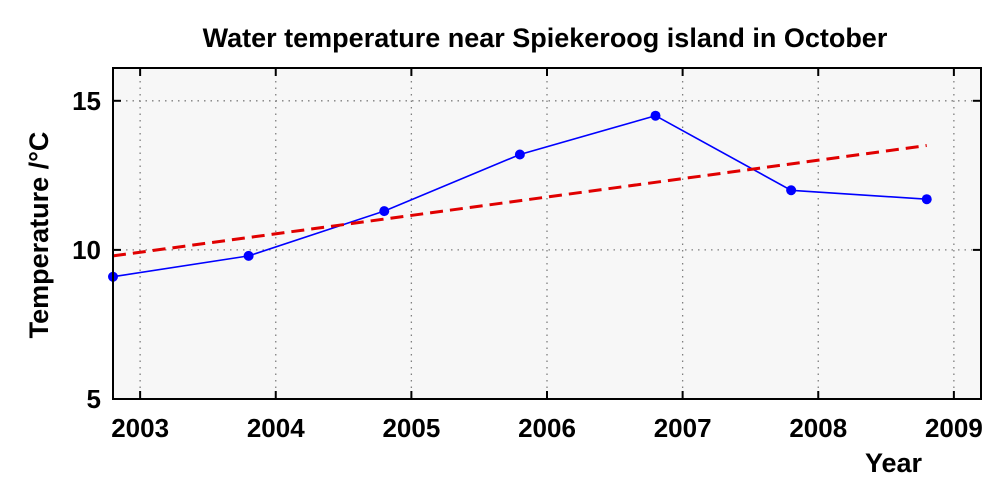 The width and height of the screenshot is (1000, 500). I want to click on y-tick-label: 5, so click(94, 399).